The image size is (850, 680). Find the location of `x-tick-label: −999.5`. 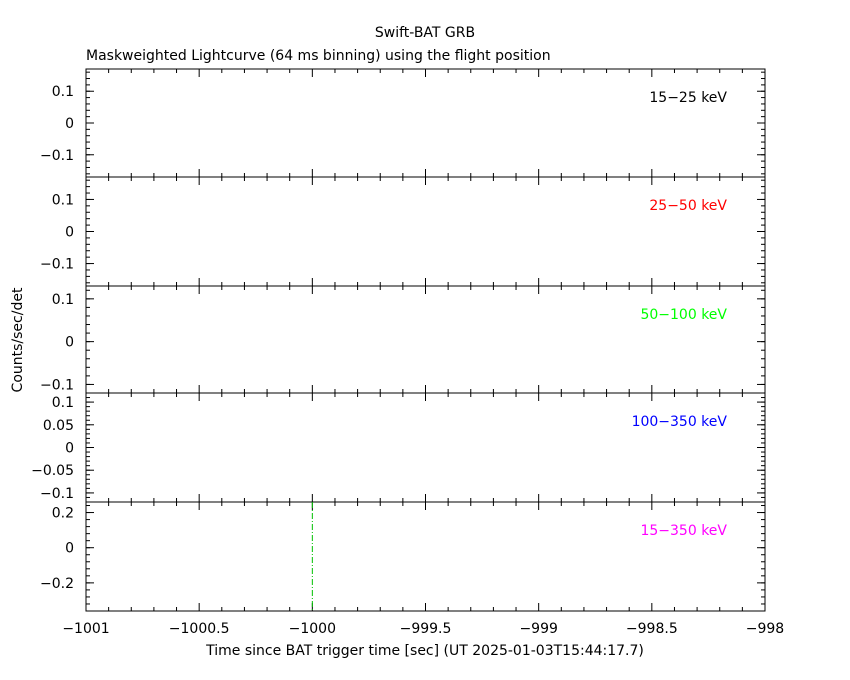

x-tick-label: −999.5 is located at coordinates (426, 629).